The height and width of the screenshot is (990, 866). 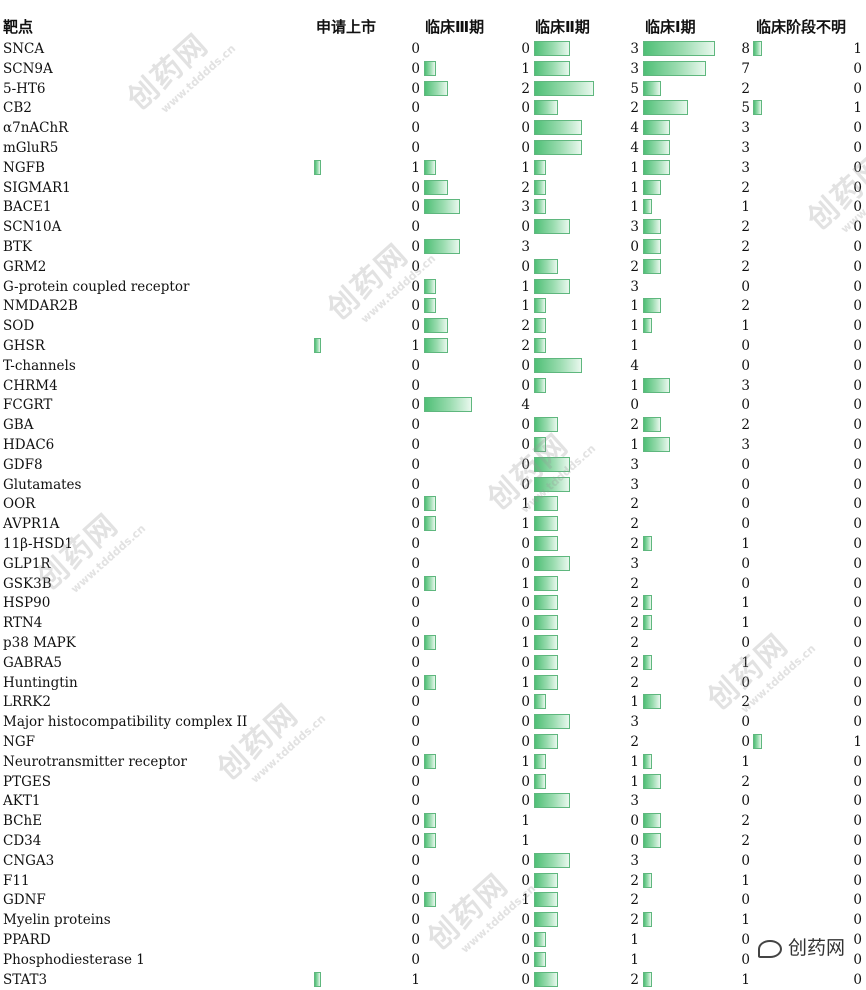 What do you see at coordinates (23, 623) in the screenshot?
I see `target-name: RTN4` at bounding box center [23, 623].